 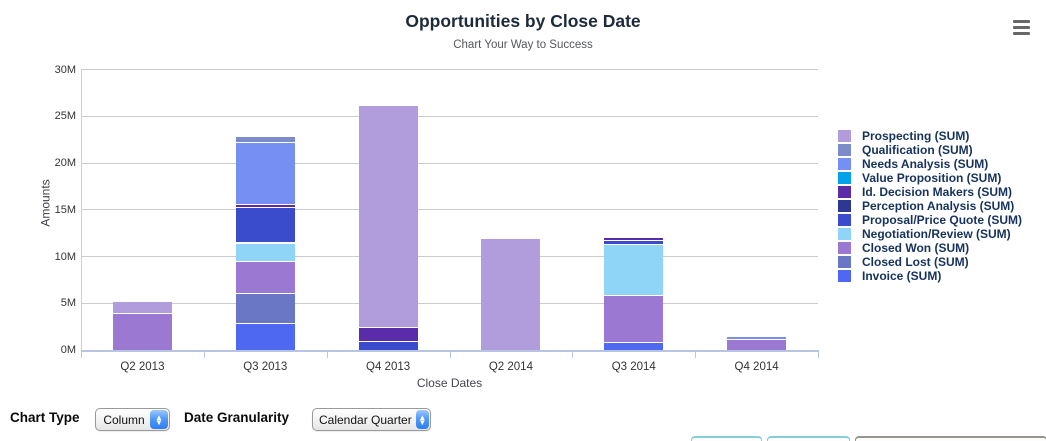 What do you see at coordinates (65, 69) in the screenshot?
I see `y-tick-label: 30M` at bounding box center [65, 69].